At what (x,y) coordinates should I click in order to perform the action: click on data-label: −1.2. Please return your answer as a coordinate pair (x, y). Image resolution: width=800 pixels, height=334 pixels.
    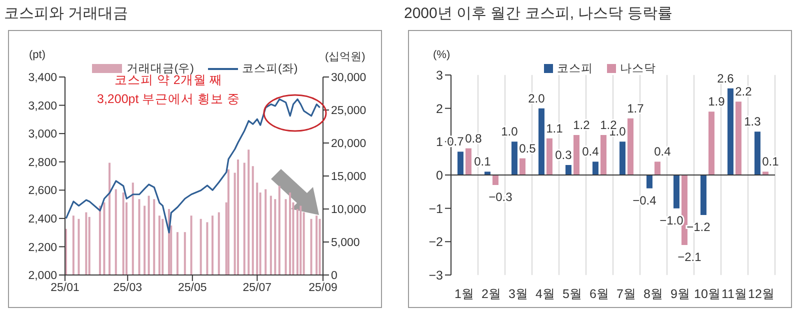
    Looking at the image, I should click on (698, 227).